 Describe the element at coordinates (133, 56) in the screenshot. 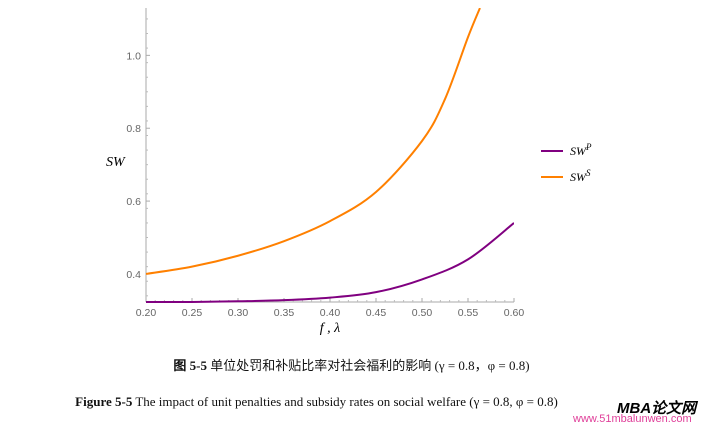

I see `y-tick-label: 1.0` at that location.